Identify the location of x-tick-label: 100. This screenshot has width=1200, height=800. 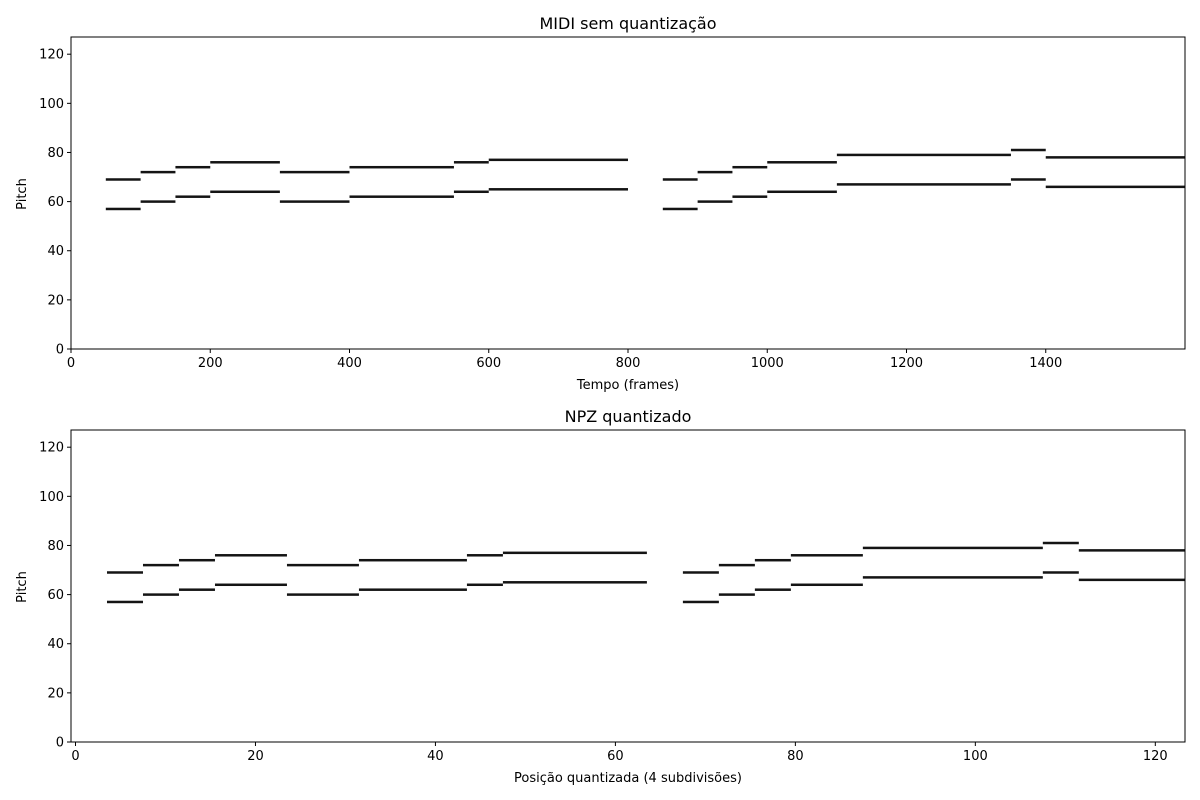
(975, 756).